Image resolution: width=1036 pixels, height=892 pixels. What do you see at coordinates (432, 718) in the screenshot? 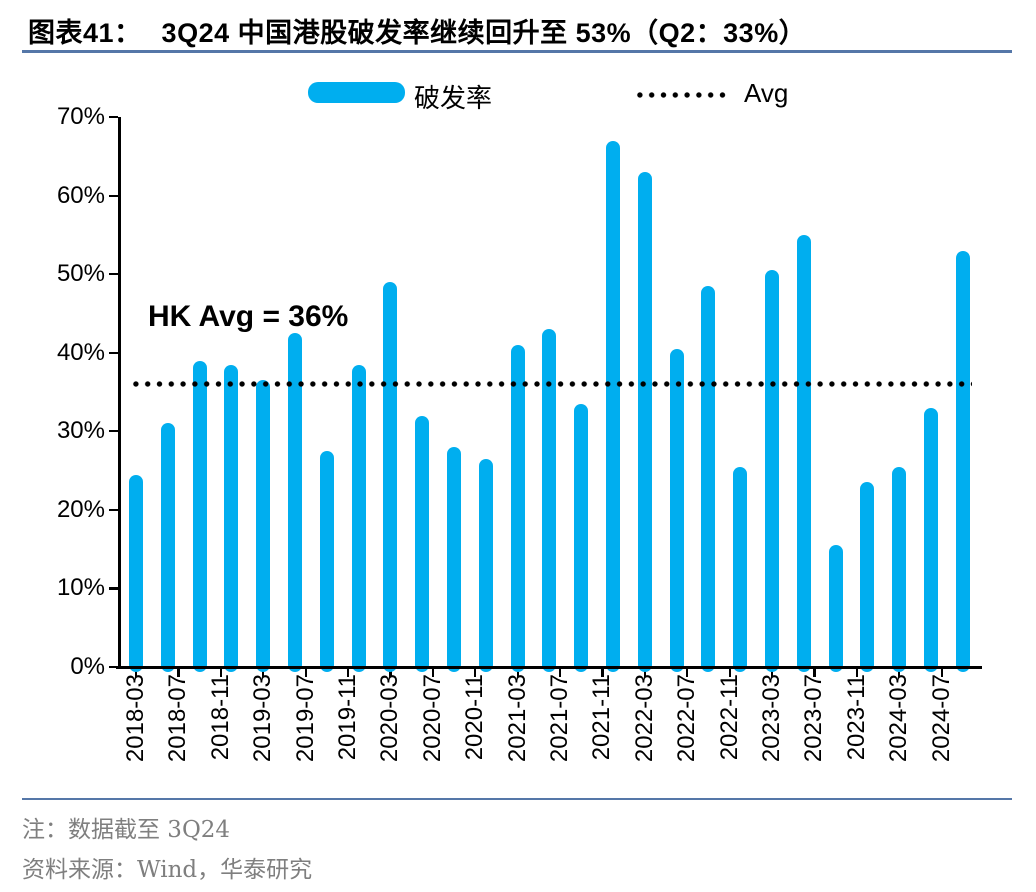
I see `x-axis-label: 2020-07` at bounding box center [432, 718].